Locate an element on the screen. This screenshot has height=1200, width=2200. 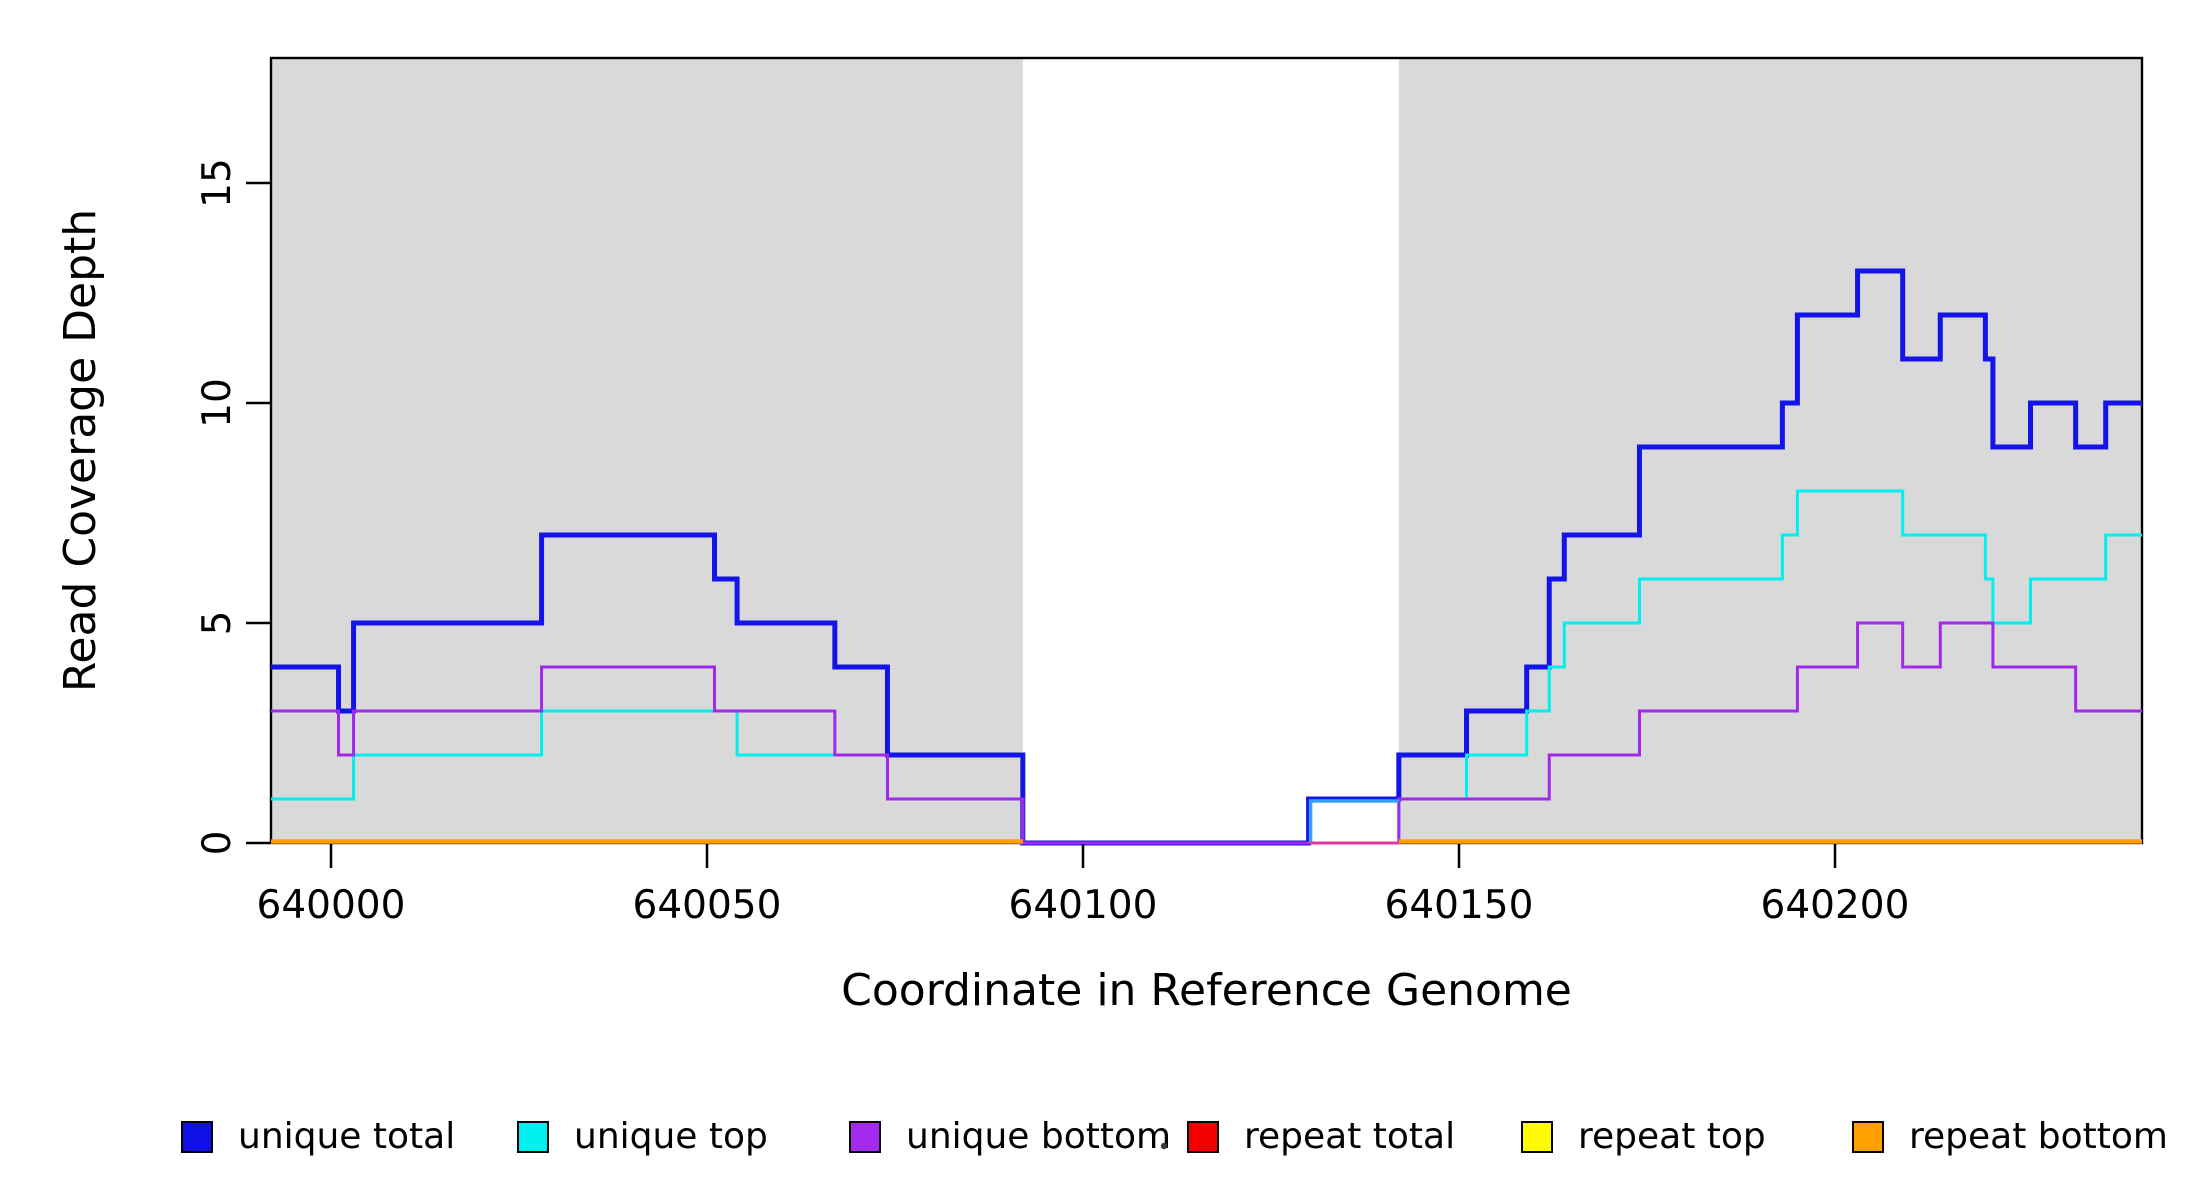
x-axis-title: Coordinate in Reference Genome is located at coordinates (1206, 990).